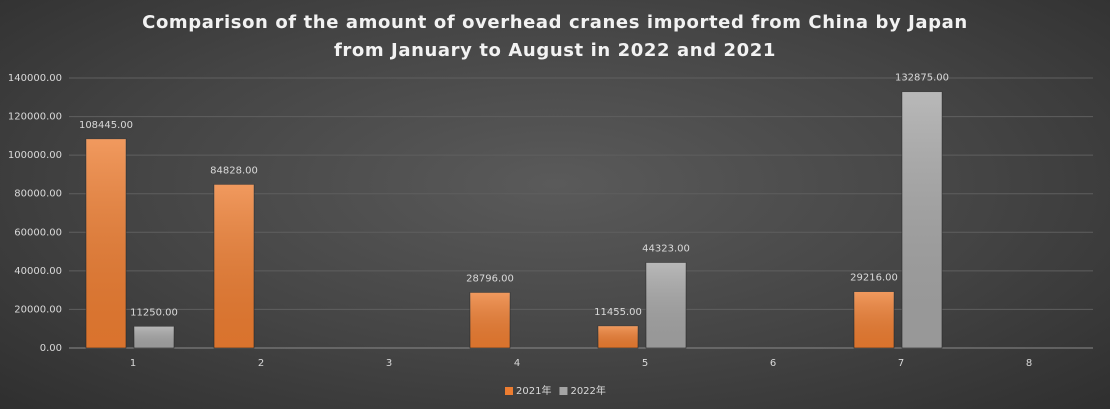 The height and width of the screenshot is (409, 1110). I want to click on y-tick-label: 80000.00, so click(38, 194).